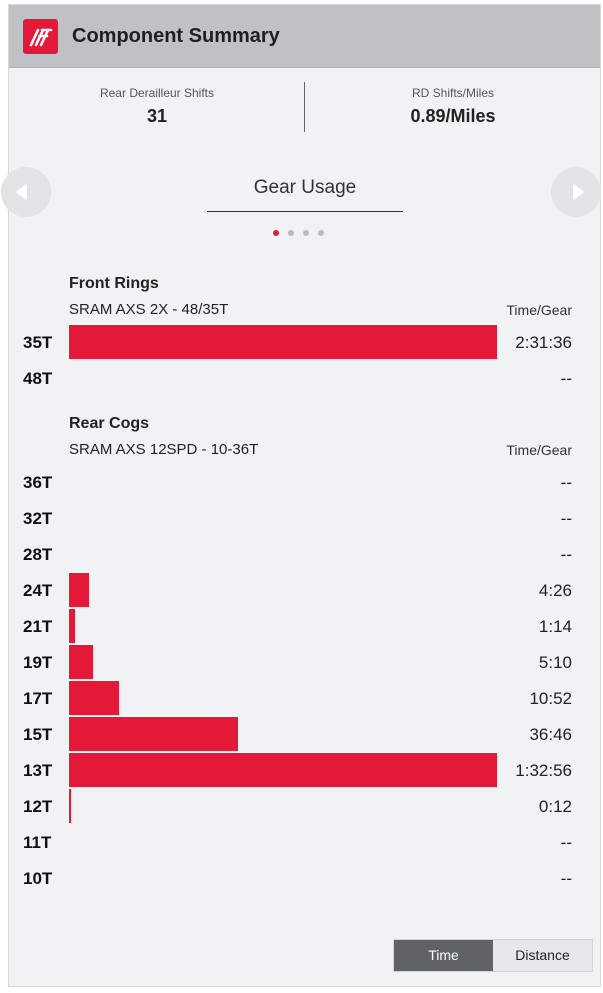 The height and width of the screenshot is (993, 603). I want to click on gear-label: 28T, so click(38, 554).